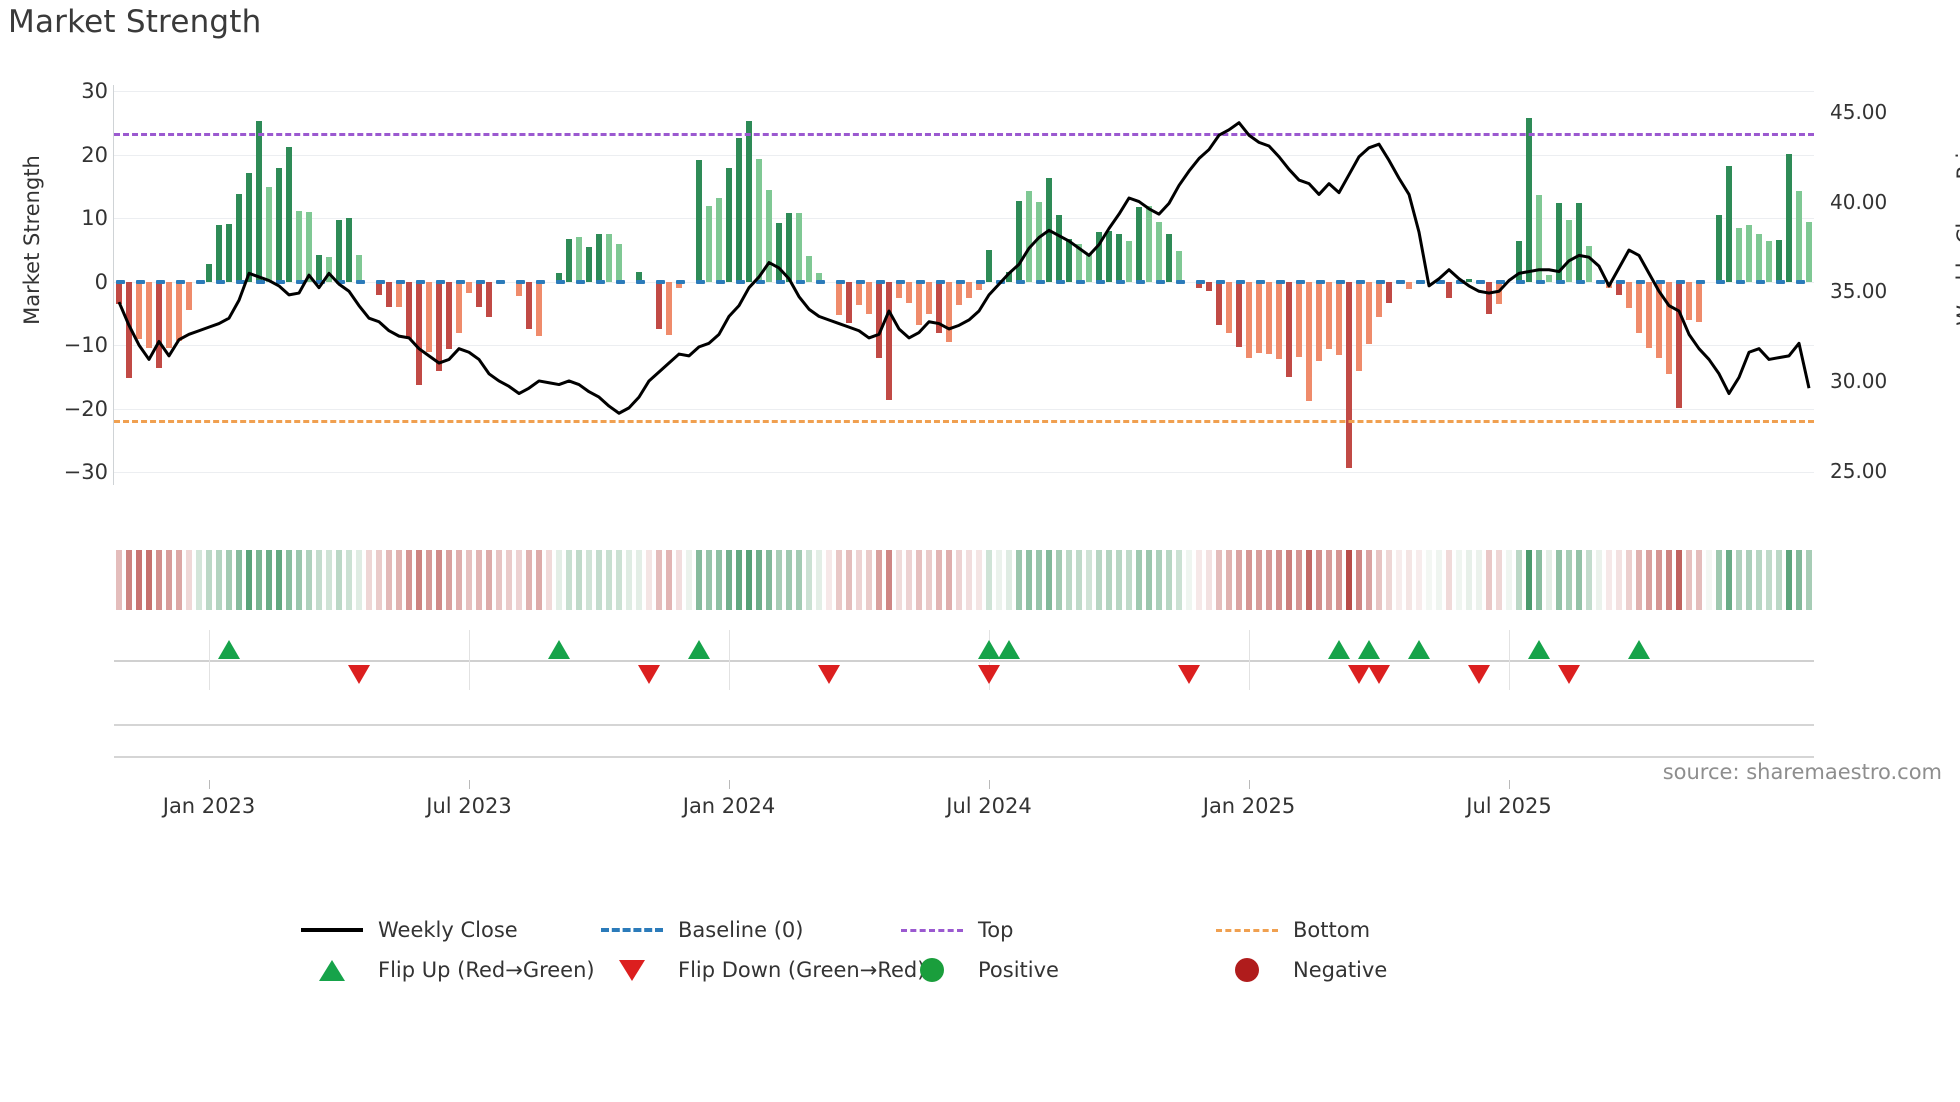  What do you see at coordinates (94, 91) in the screenshot?
I see `y-axis-left-tick-label: 30` at bounding box center [94, 91].